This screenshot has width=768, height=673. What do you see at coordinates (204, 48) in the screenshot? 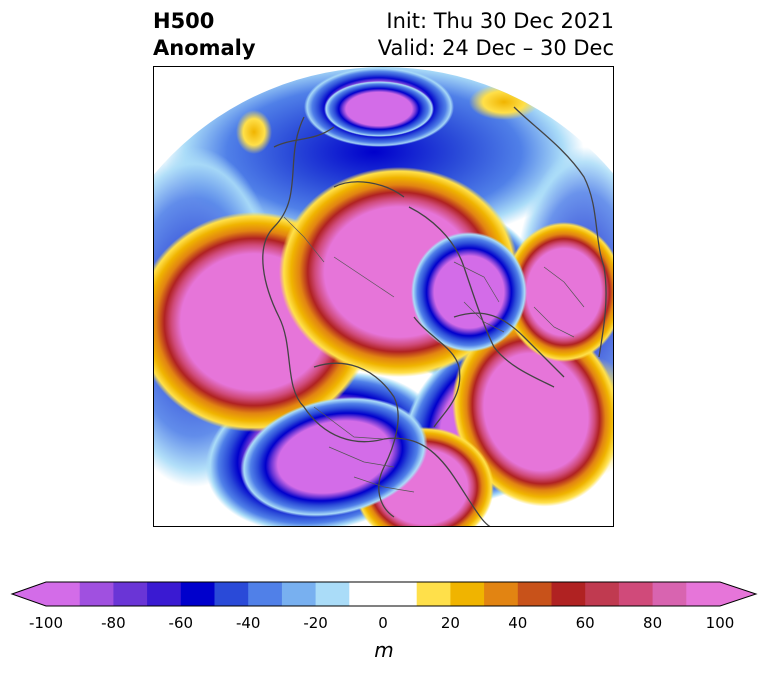
I see `title-anomaly: Anomaly` at bounding box center [204, 48].